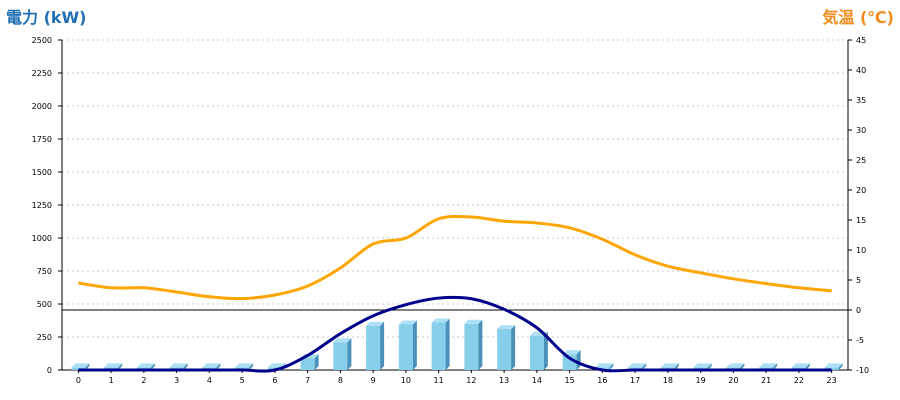 Image resolution: width=900 pixels, height=400 pixels. What do you see at coordinates (832, 380) in the screenshot?
I see `x-tick-label: 23` at bounding box center [832, 380].